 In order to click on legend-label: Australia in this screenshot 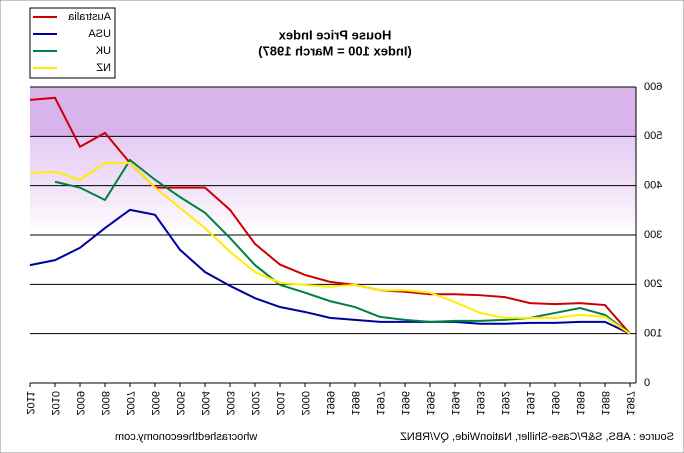, I will do `click(89, 17)`.